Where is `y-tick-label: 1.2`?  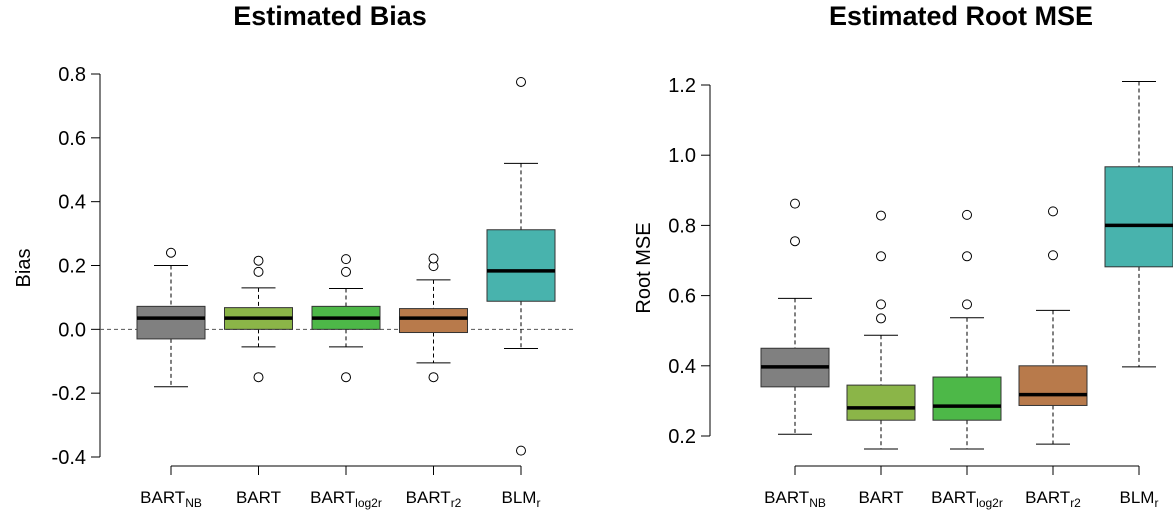 y-tick-label: 1.2 is located at coordinates (682, 86).